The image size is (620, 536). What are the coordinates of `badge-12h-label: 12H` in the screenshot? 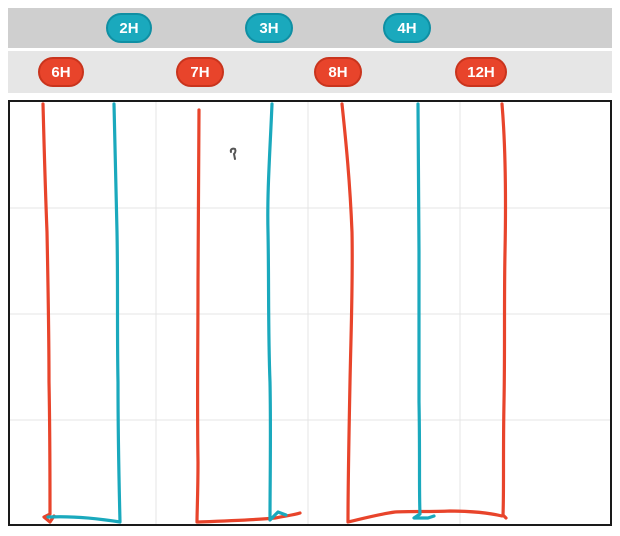 It's located at (481, 72).